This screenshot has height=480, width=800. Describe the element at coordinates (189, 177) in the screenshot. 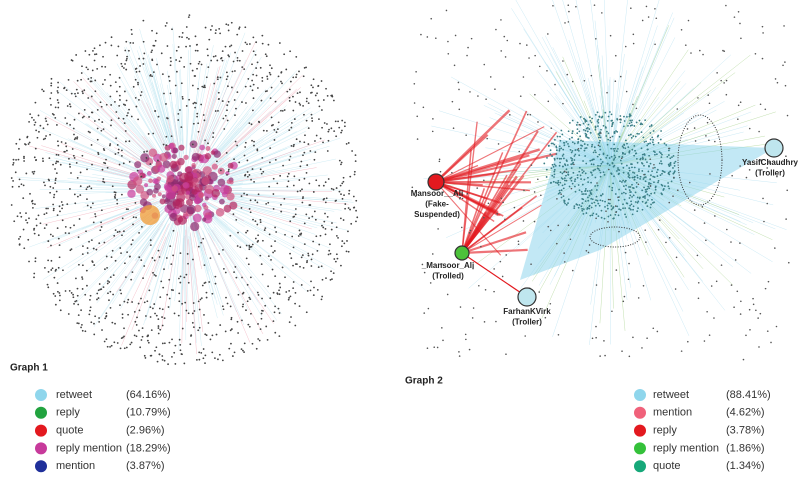

I see `core-node` at that location.